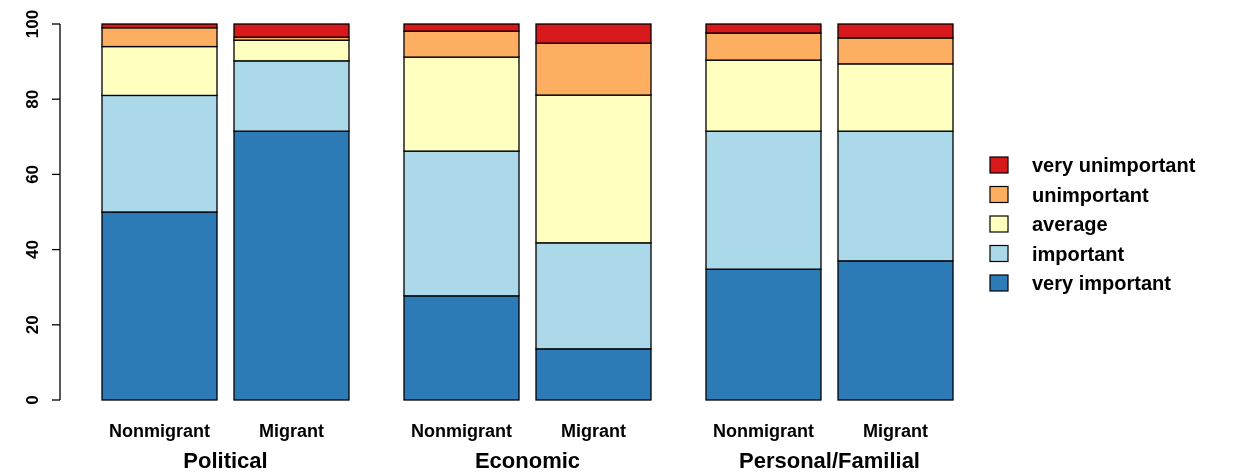  Describe the element at coordinates (1102, 283) in the screenshot. I see `legend-label: very important` at that location.